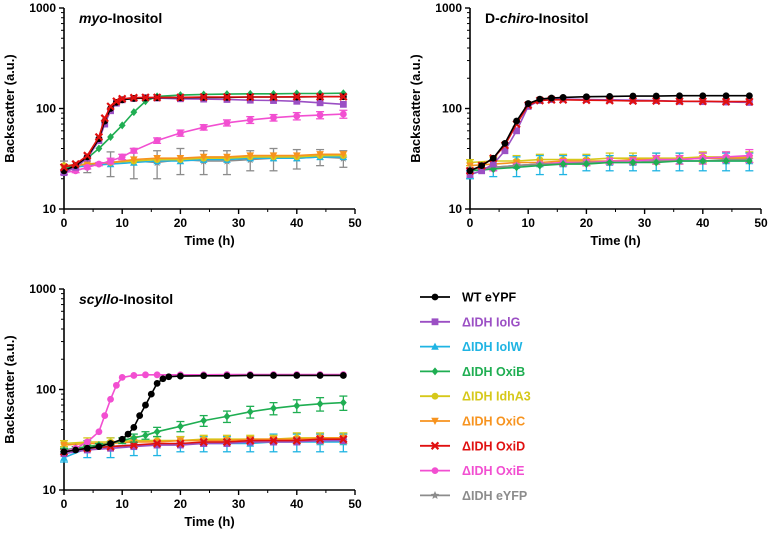 Image resolution: width=771 pixels, height=544 pixels. What do you see at coordinates (609, 166) in the screenshot?
I see `series-oxiB` at bounding box center [609, 166].